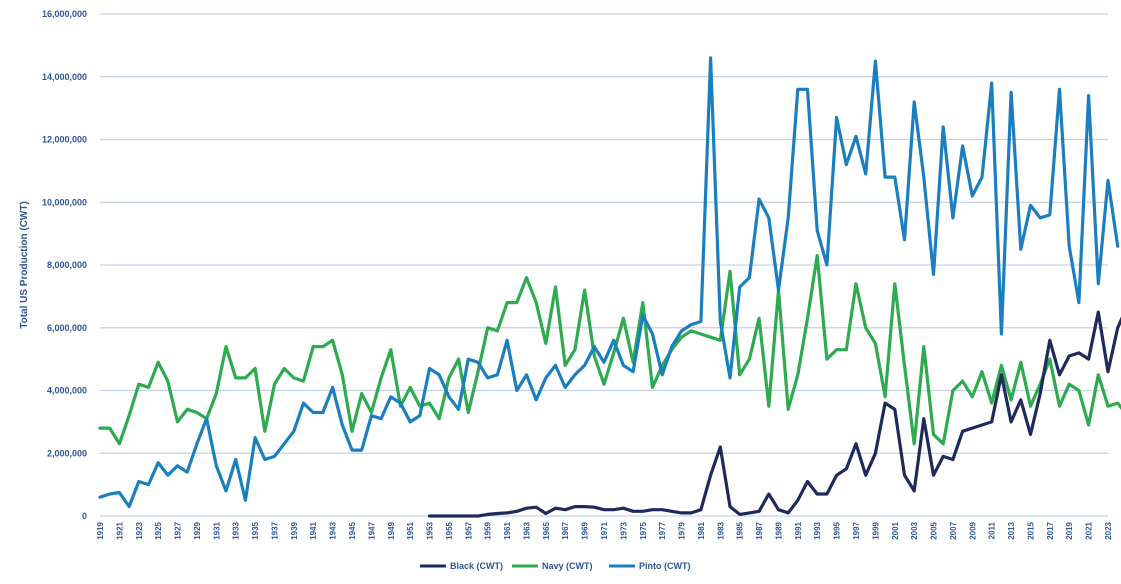  What do you see at coordinates (255, 530) in the screenshot?
I see `x-tick-label: 1935` at bounding box center [255, 530].